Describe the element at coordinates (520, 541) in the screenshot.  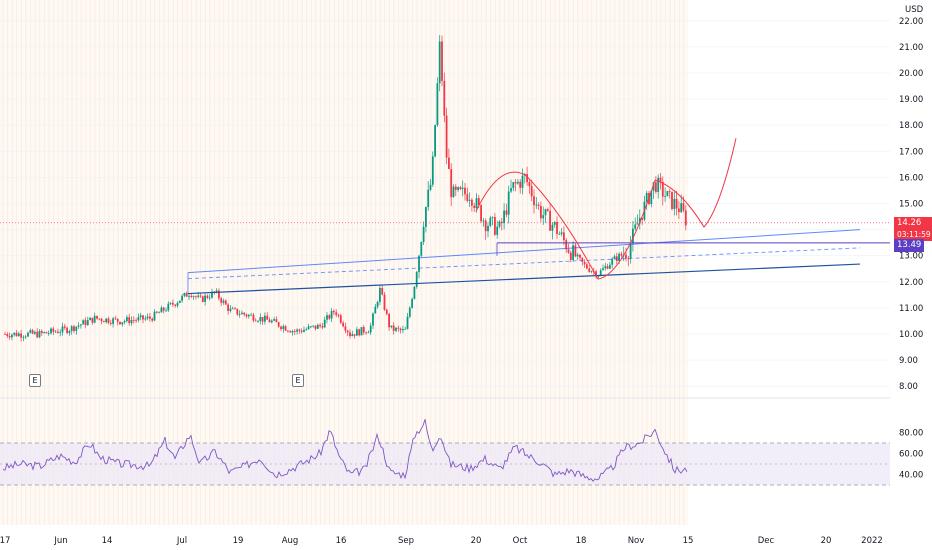
I see `time-axis-label: Oct` at that location.